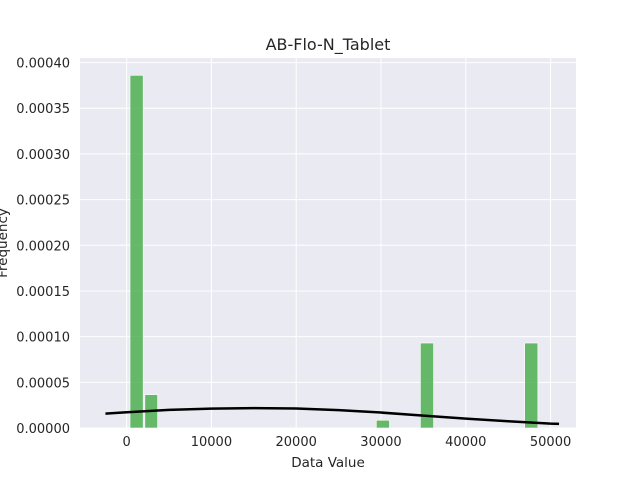 Image resolution: width=640 pixels, height=480 pixels. I want to click on x-tick-label: 20000, so click(296, 442).